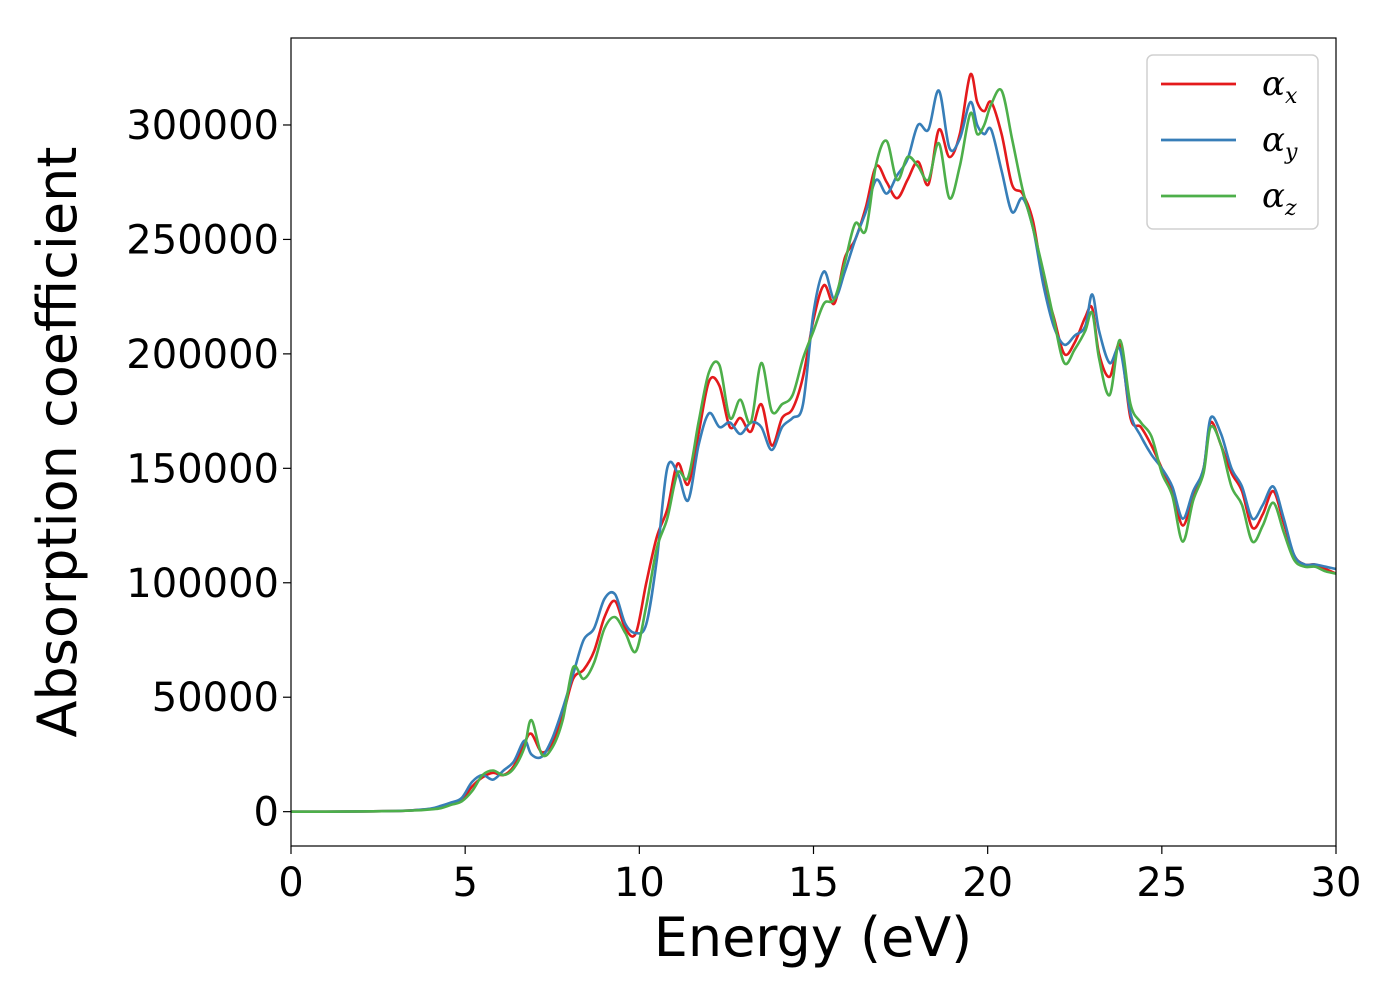  I want to click on y-tick-label: 300000, so click(202, 126).